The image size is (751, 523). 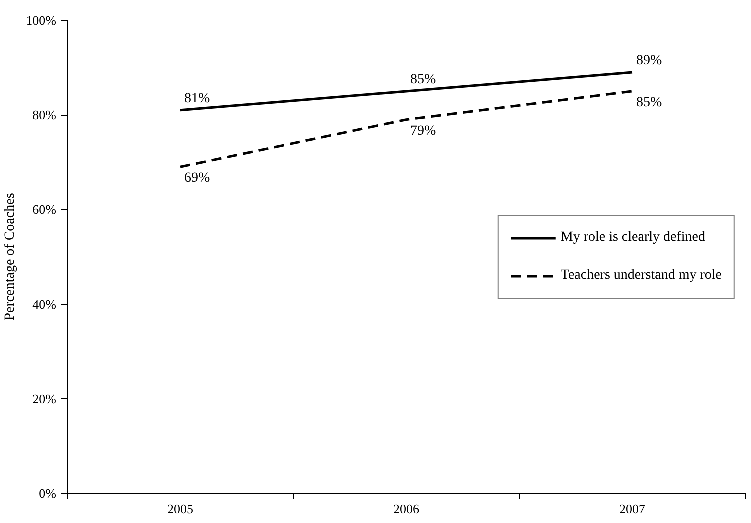 I want to click on y-axis-title: Percentage of Coaches, so click(x=10, y=257).